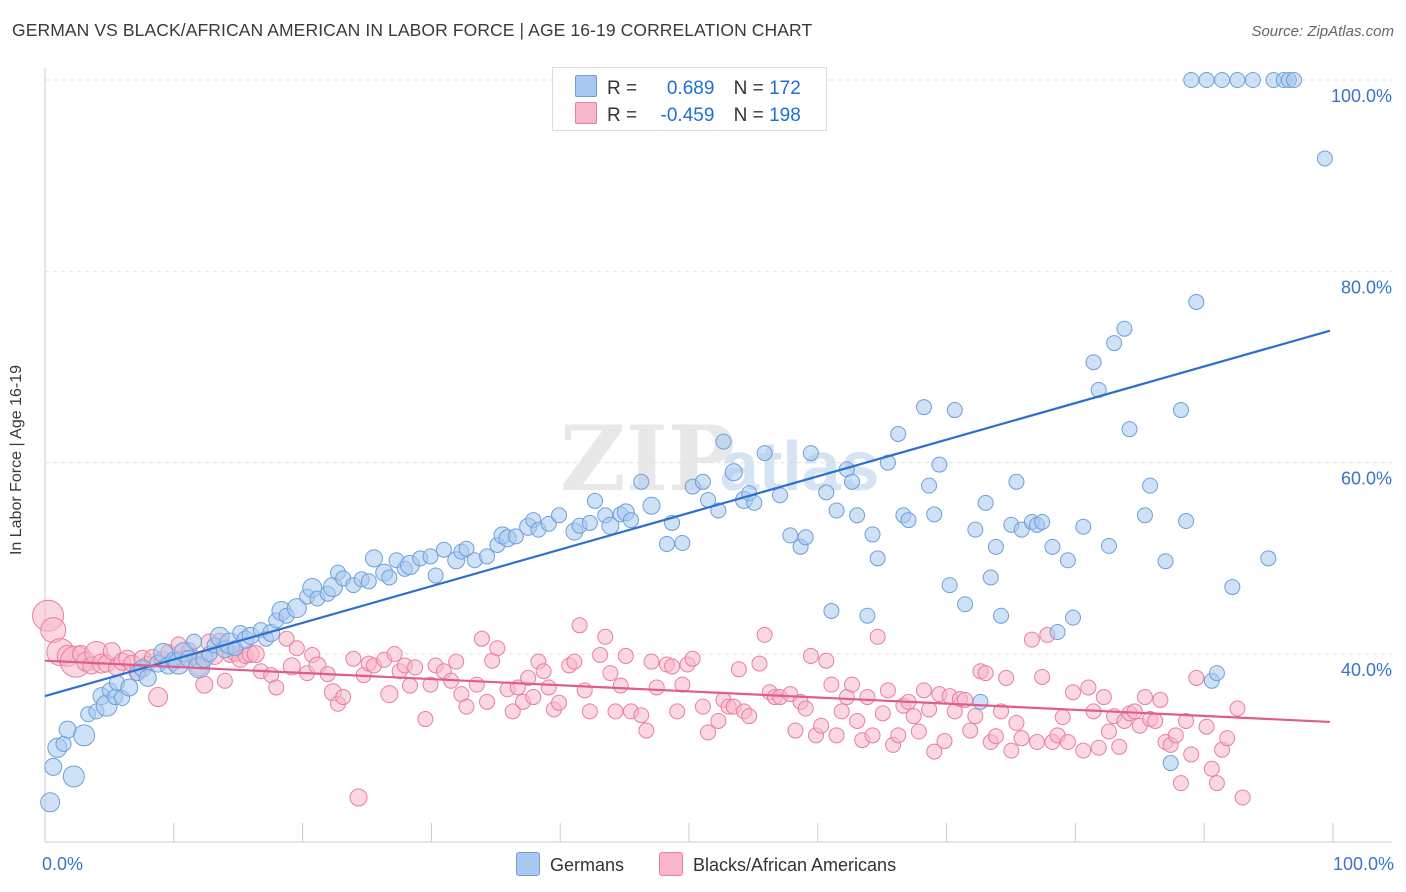 This screenshot has width=1406, height=892. What do you see at coordinates (586, 86) in the screenshot?
I see `germans-swatch` at bounding box center [586, 86].